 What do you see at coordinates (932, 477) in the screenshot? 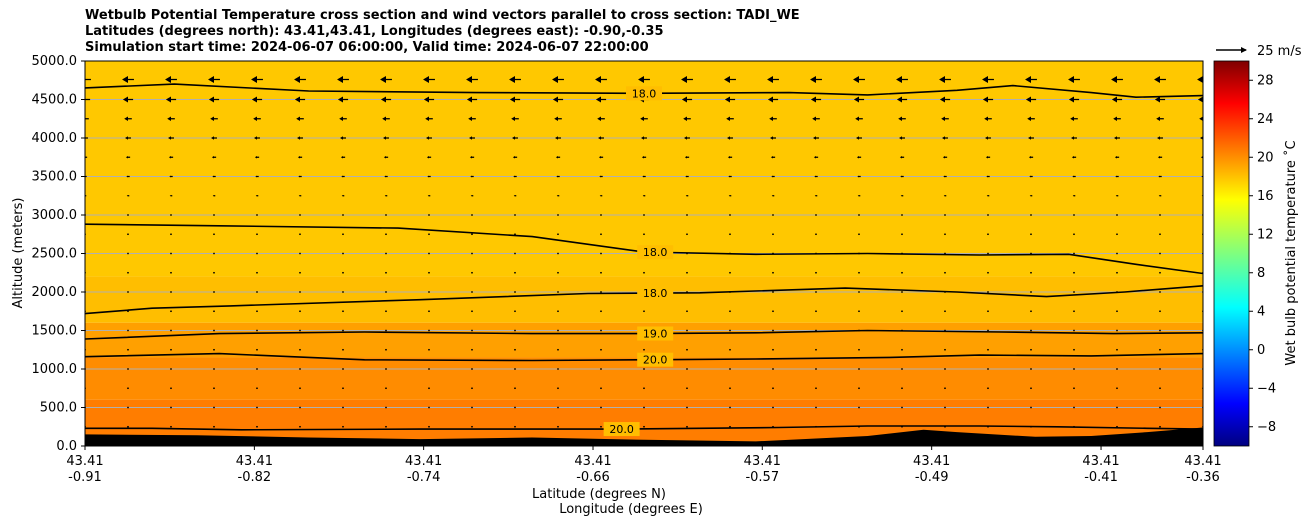
I see `x-tick-label-lon: -0.49` at bounding box center [932, 477].